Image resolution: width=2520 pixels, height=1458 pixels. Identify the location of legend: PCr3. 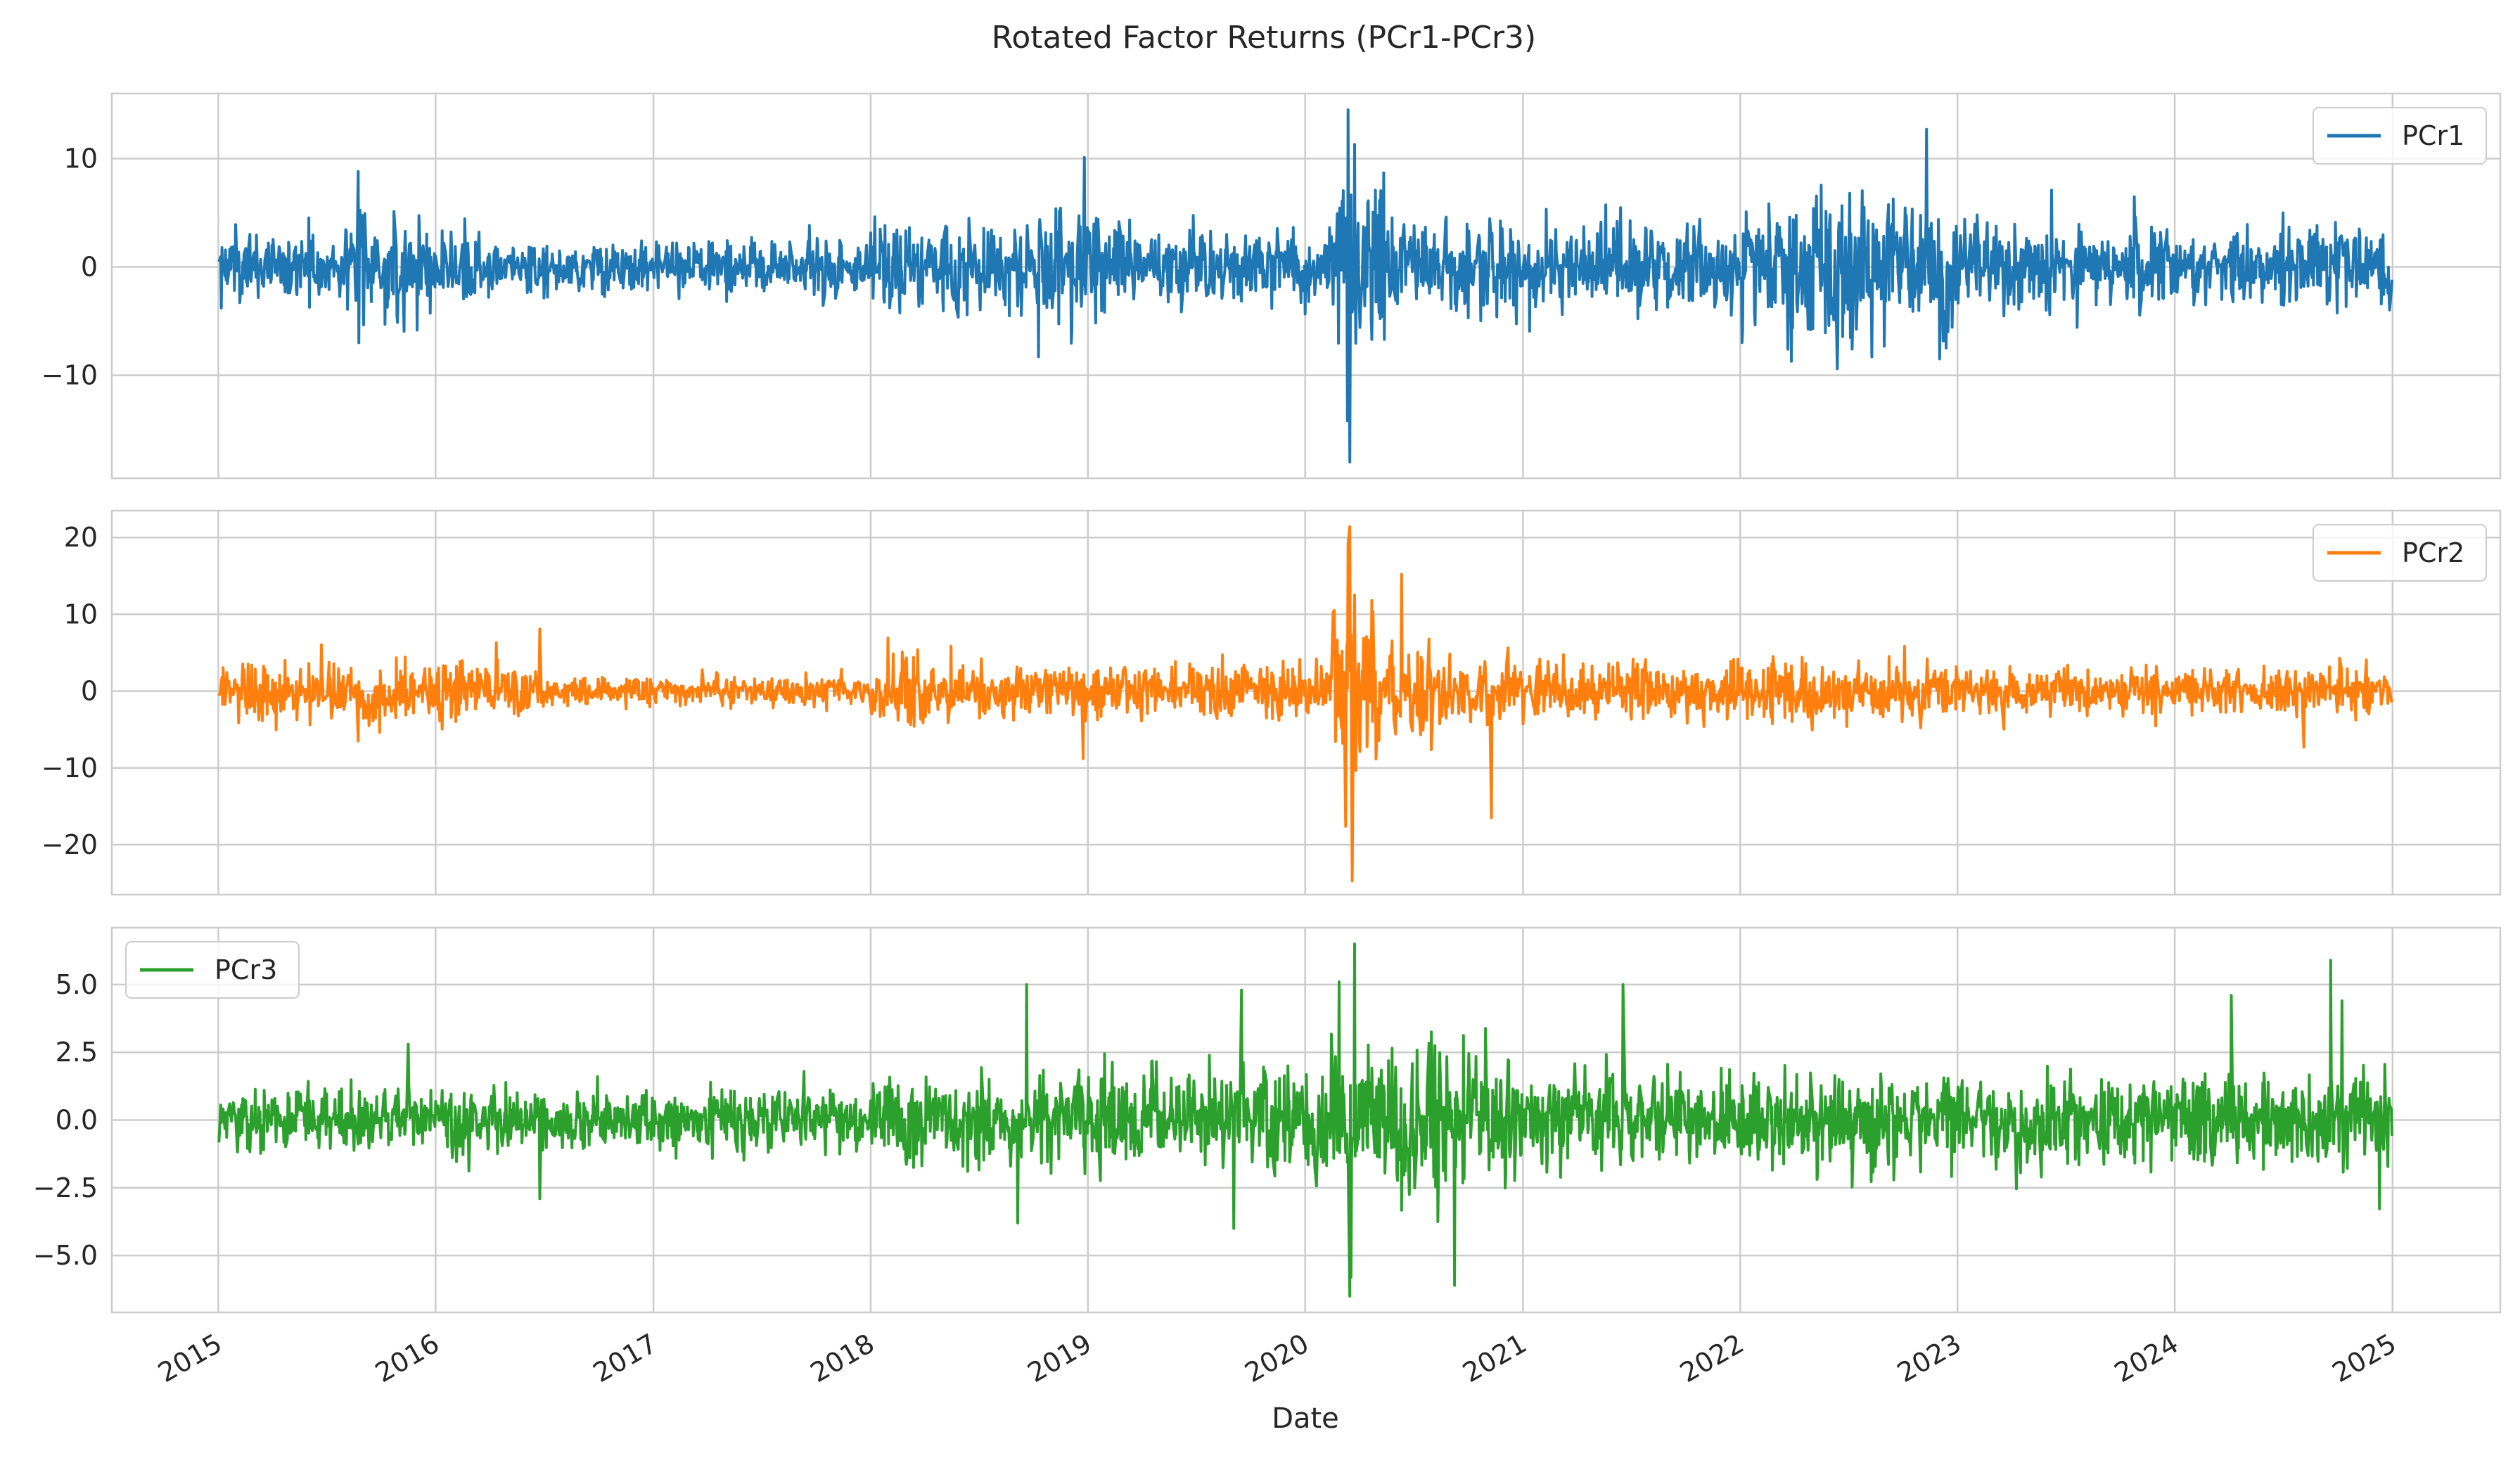
(212, 970).